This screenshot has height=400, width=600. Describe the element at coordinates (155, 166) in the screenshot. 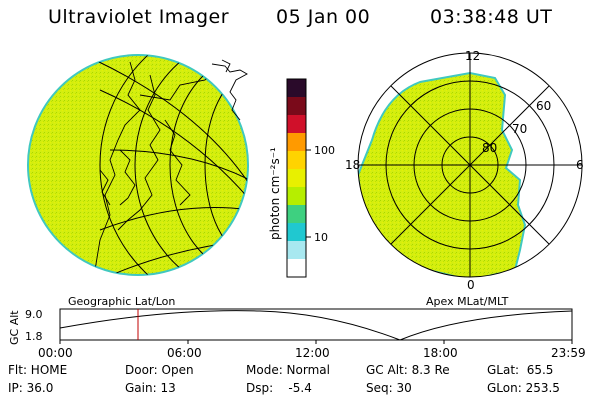

I see `coastline-lines` at that location.